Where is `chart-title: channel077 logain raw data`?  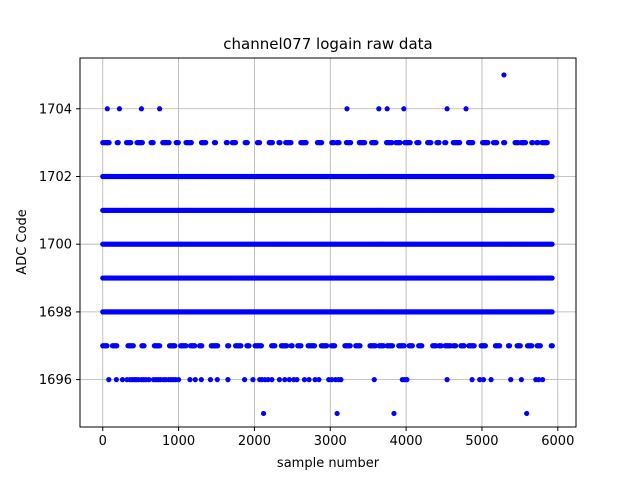 chart-title: channel077 logain raw data is located at coordinates (327, 44).